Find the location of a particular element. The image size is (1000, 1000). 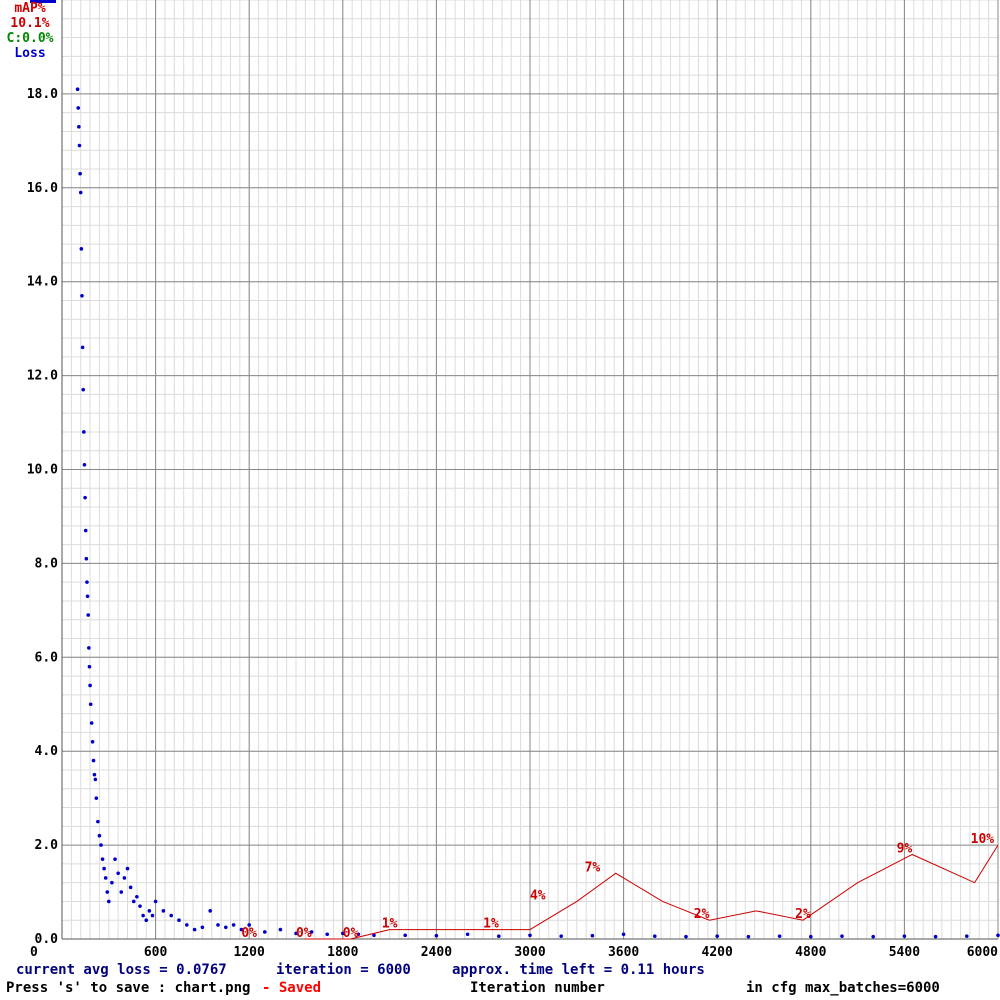

saved-status-text: - Saved is located at coordinates (291, 988).